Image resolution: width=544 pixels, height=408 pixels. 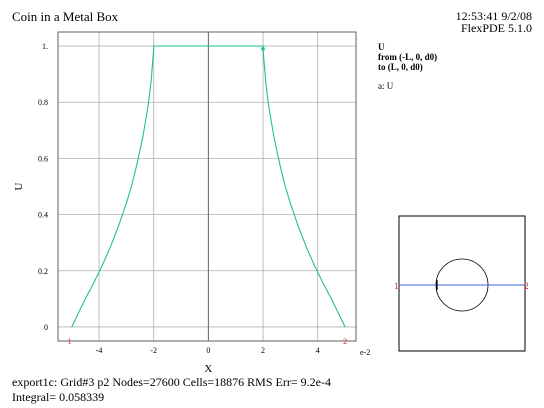 What do you see at coordinates (43, 102) in the screenshot?
I see `y-tick-label: 0.8` at bounding box center [43, 102].